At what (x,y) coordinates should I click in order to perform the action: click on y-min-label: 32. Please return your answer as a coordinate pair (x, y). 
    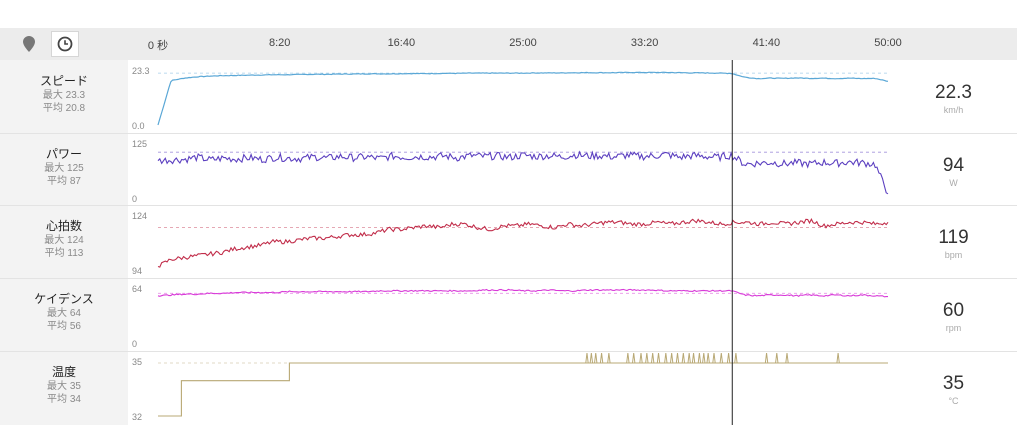
    Looking at the image, I should click on (137, 417).